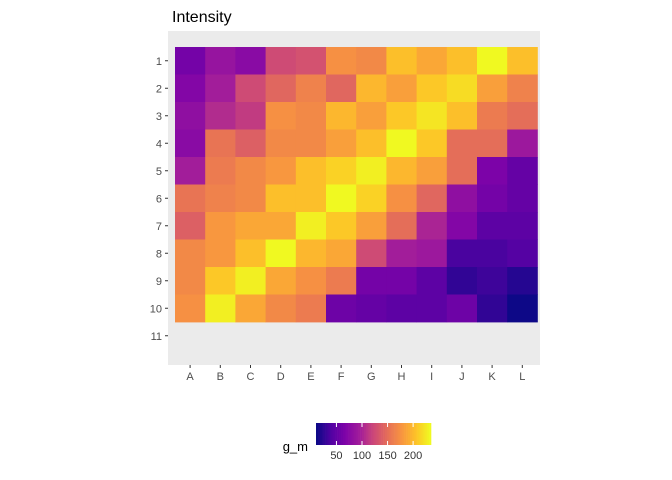  Describe the element at coordinates (156, 337) in the screenshot. I see `y-tick-label: 11` at that location.